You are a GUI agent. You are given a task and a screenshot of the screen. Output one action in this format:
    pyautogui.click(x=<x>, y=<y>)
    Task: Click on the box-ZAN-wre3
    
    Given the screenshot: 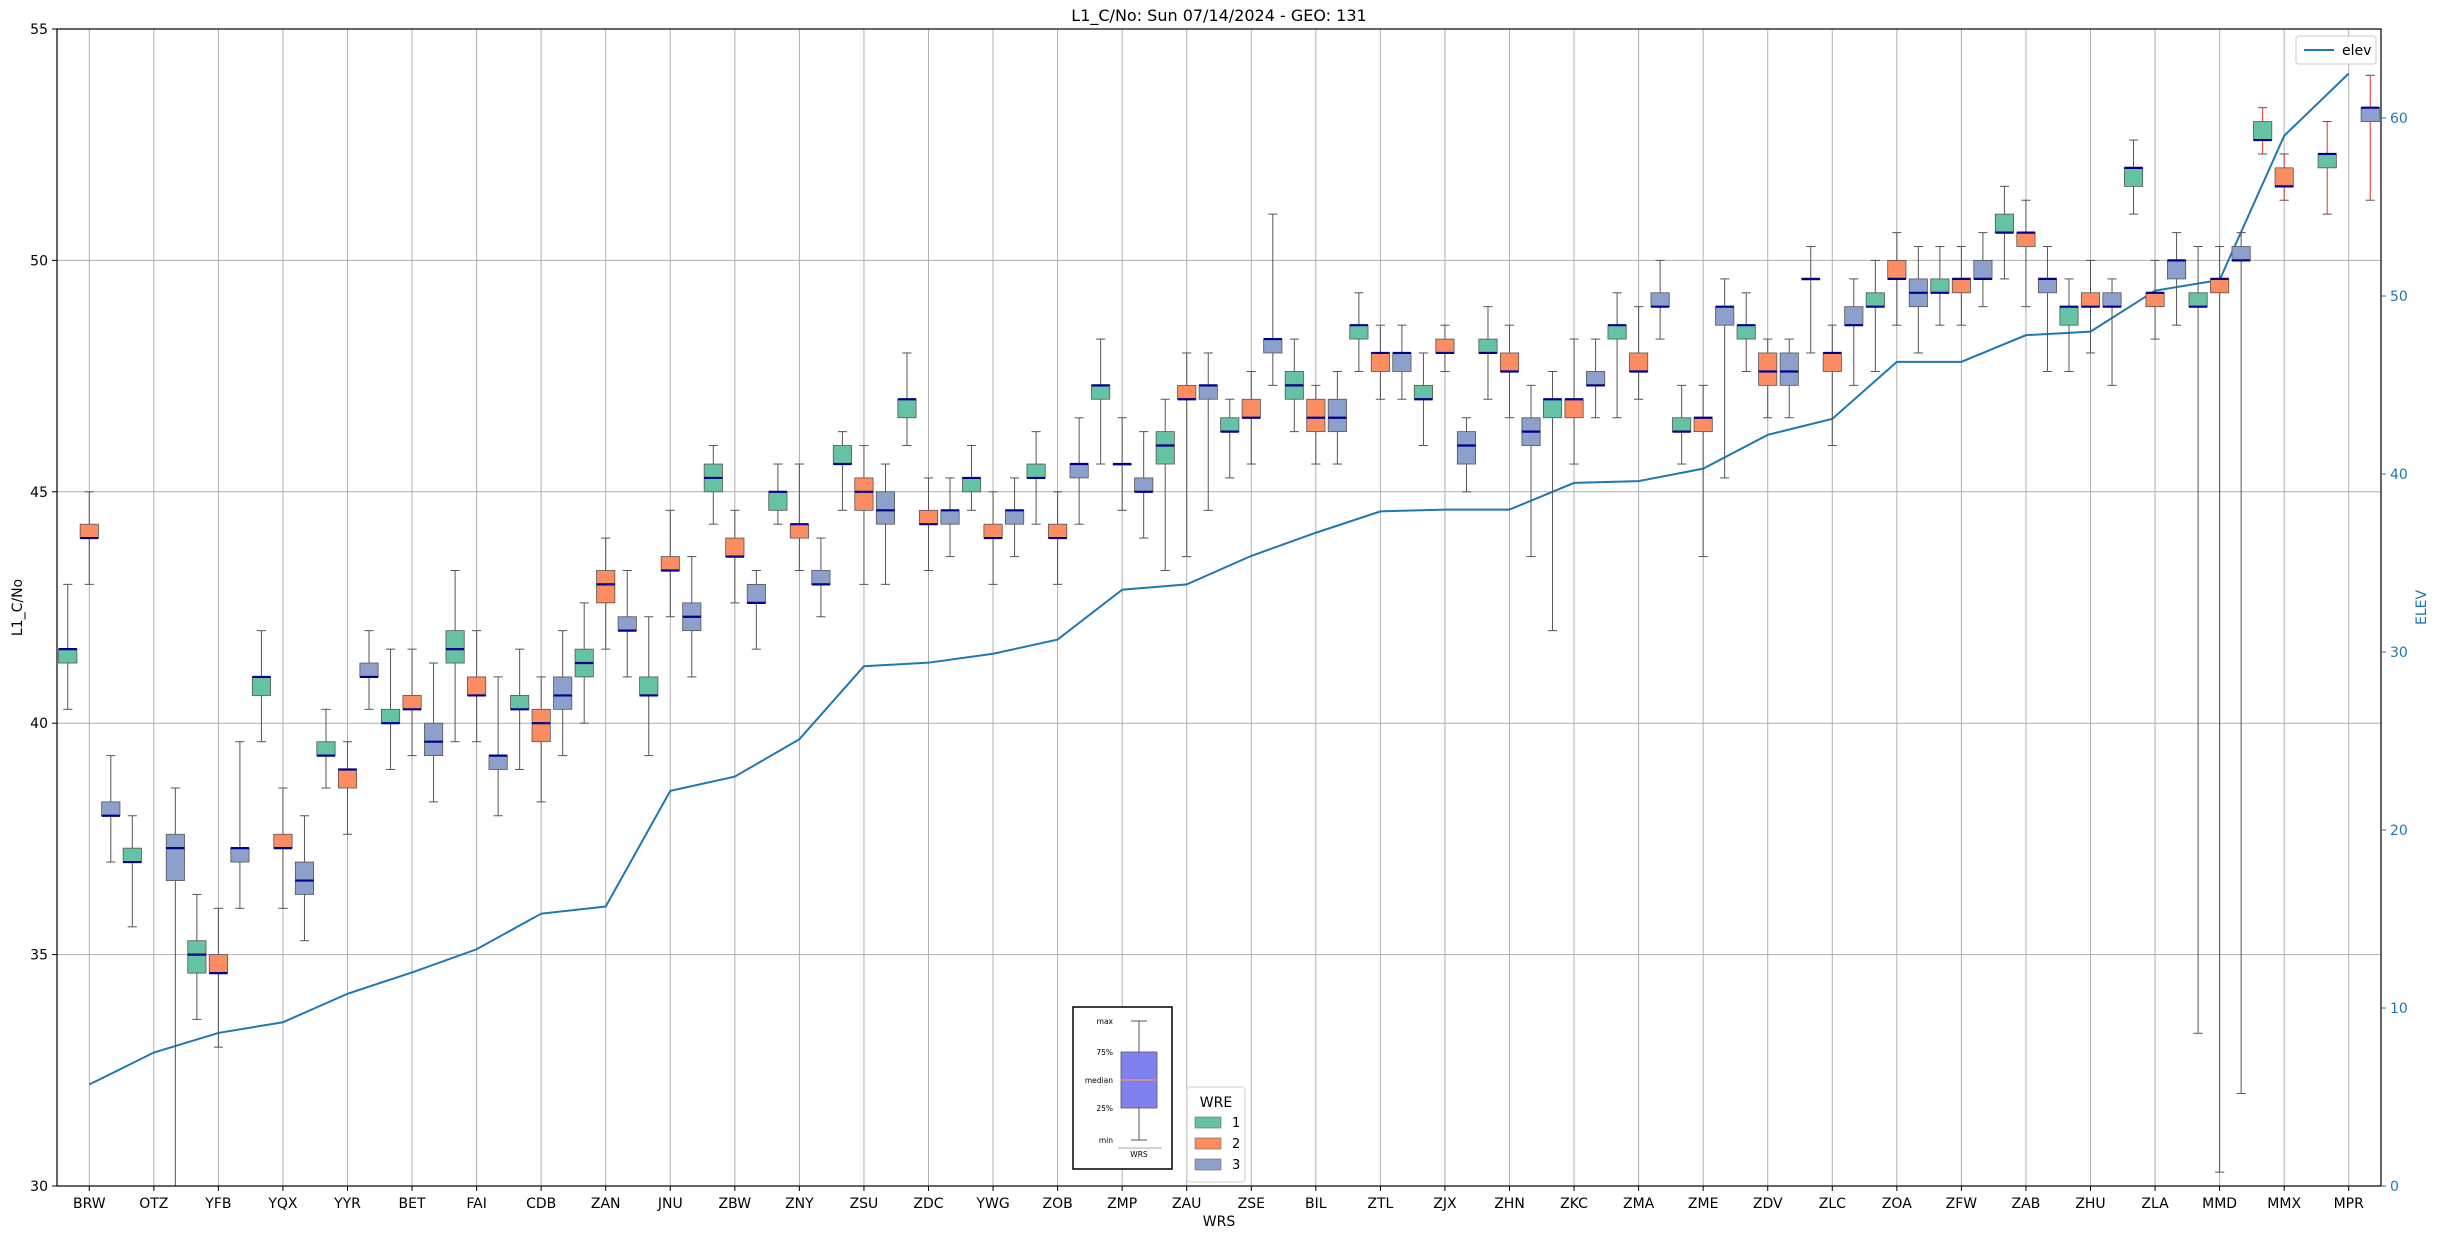 What is the action you would take?
    pyautogui.click(x=627, y=623)
    